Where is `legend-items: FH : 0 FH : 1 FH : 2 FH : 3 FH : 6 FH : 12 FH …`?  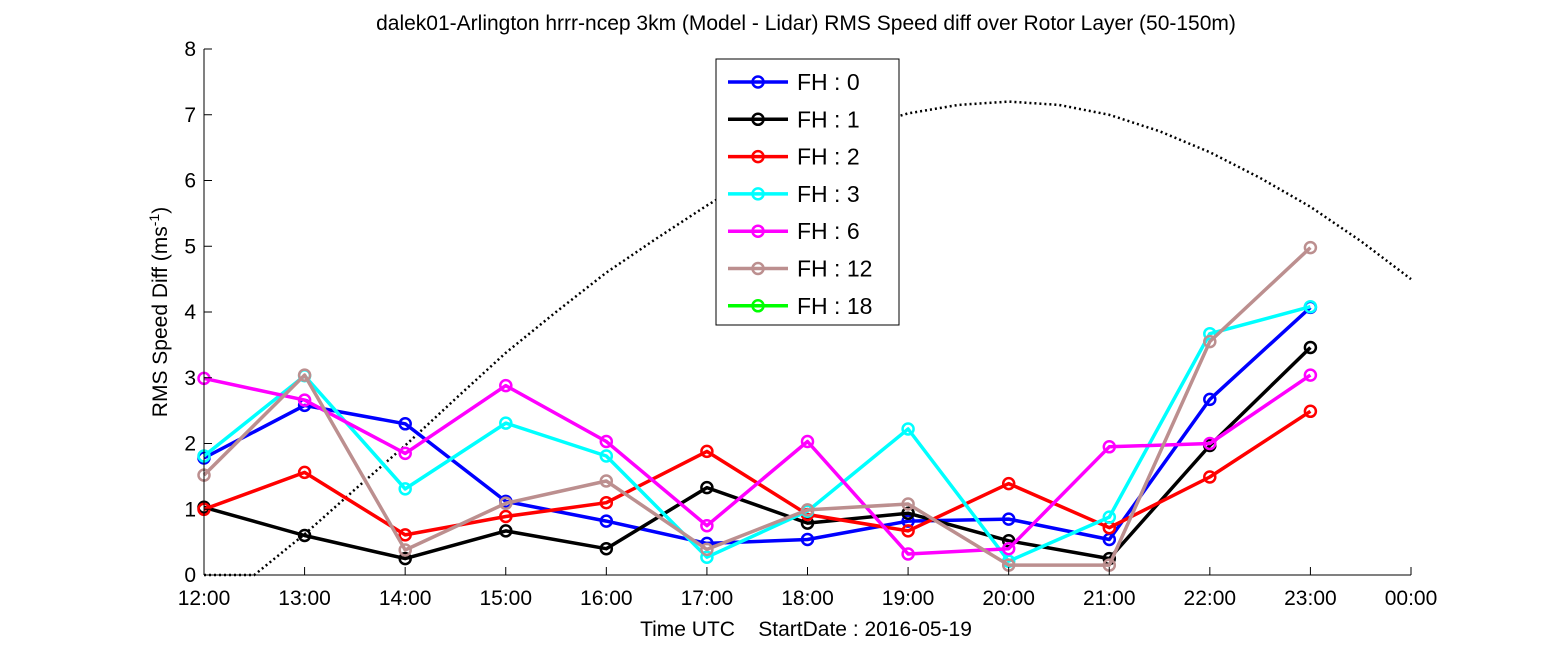
legend-items: FH : 0 FH : 1 FH : 2 FH : 3 FH : 6 FH : 12 FH … is located at coordinates (800, 194).